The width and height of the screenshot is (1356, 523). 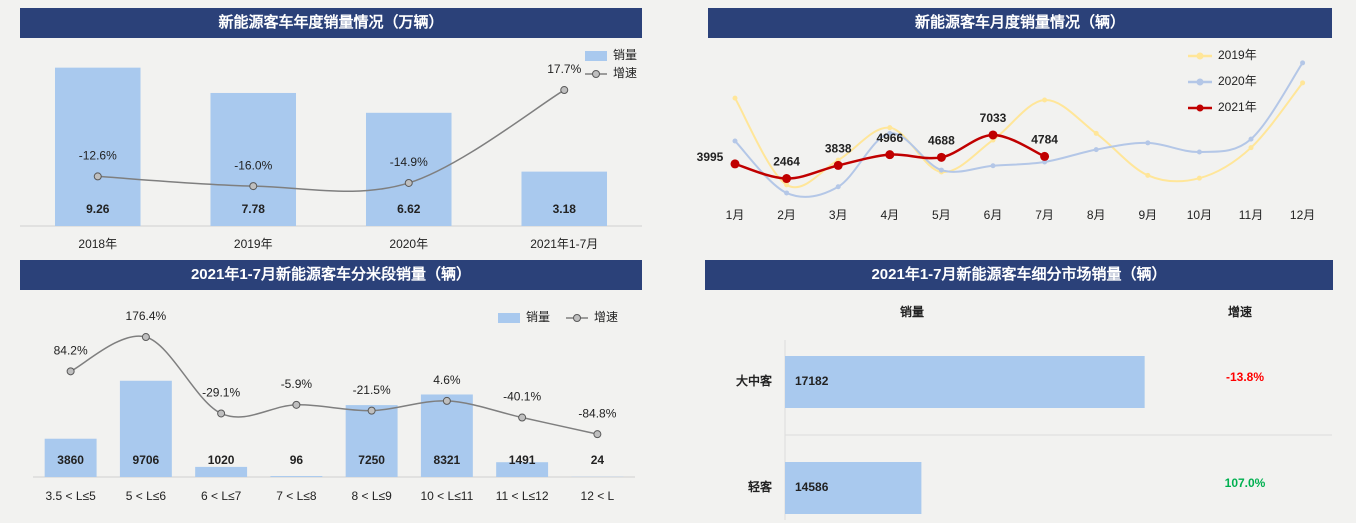 What do you see at coordinates (812, 487) in the screenshot?
I see `data-label: 14586` at bounding box center [812, 487].